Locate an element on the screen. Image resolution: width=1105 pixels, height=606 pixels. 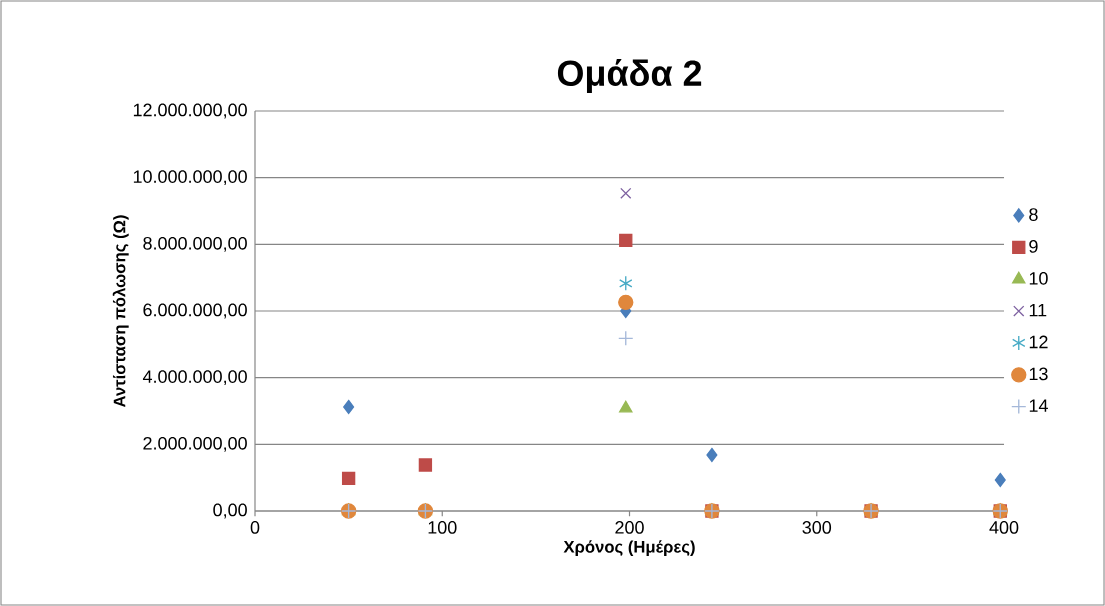
legend-label: 8 is located at coordinates (1033, 214).